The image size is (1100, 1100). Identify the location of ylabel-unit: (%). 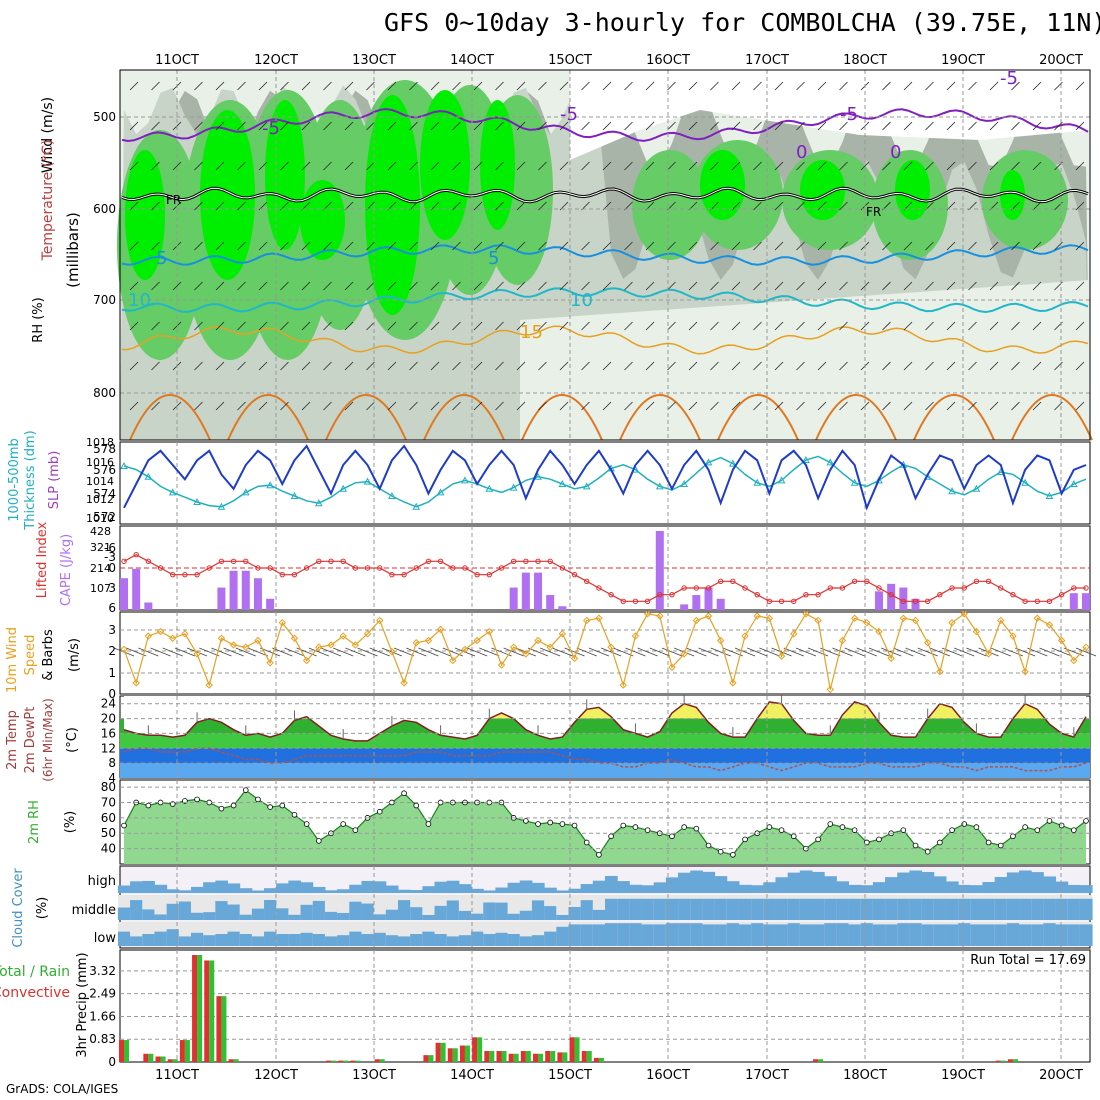
(70, 822).